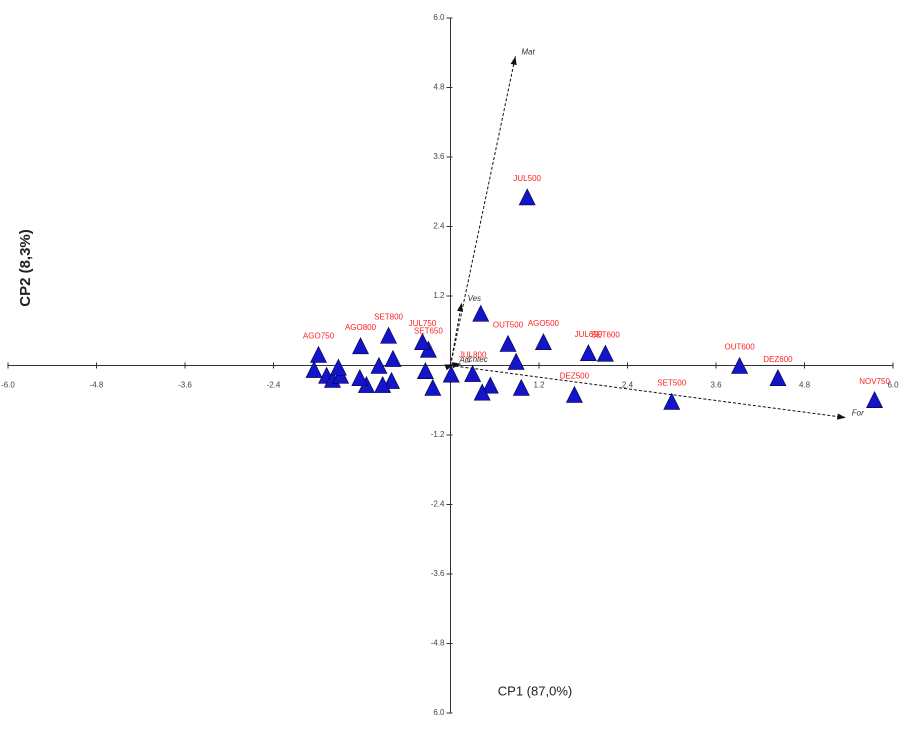 The height and width of the screenshot is (741, 907). I want to click on y-tick-label: 2.4, so click(439, 226).